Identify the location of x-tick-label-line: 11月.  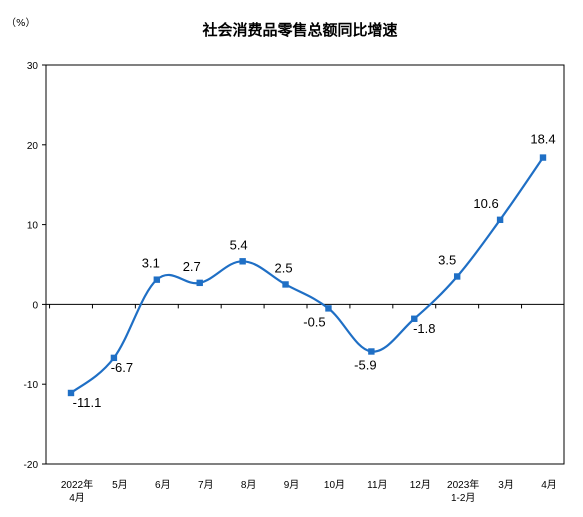
(377, 485).